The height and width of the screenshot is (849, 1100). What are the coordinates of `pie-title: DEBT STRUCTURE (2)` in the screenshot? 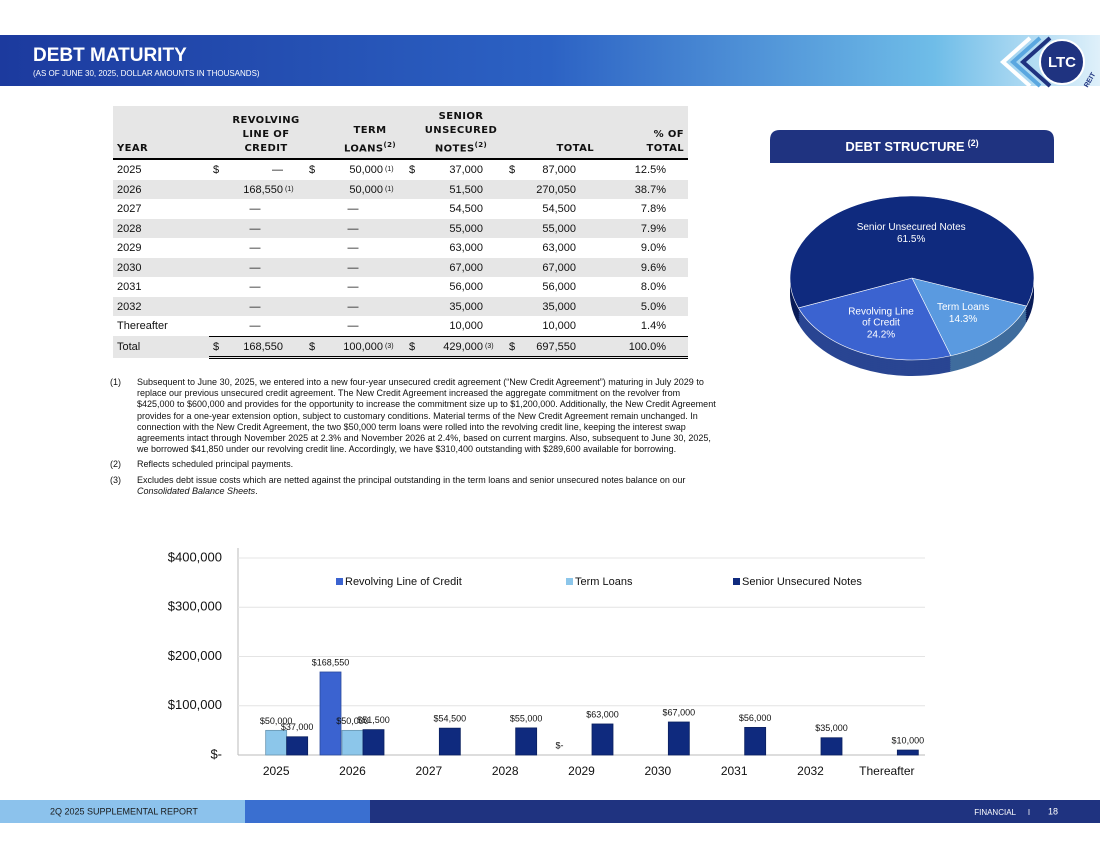 It's located at (911, 146).